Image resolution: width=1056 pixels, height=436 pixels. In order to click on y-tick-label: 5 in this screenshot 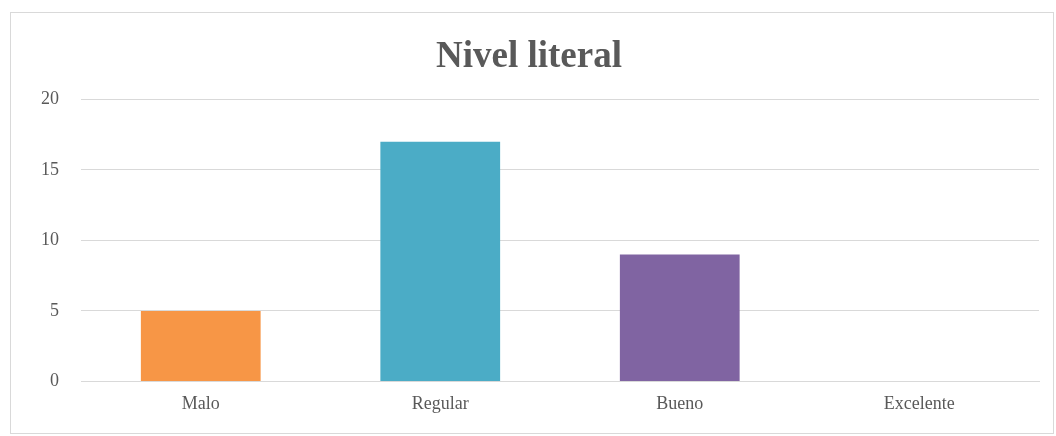, I will do `click(54, 309)`.